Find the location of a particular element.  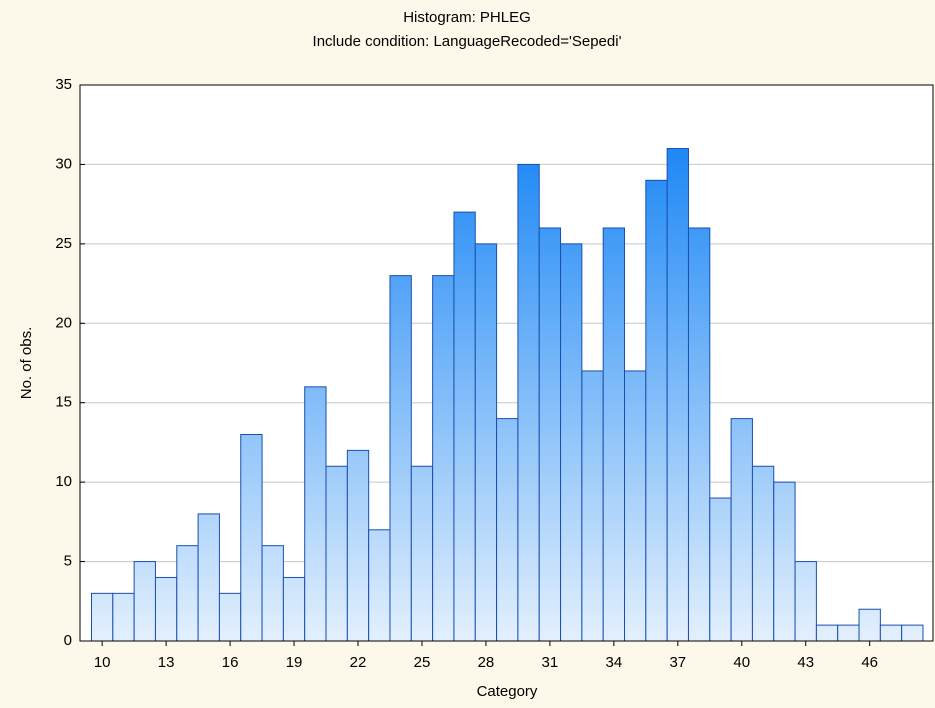

x-tick-label: 28 is located at coordinates (486, 662).